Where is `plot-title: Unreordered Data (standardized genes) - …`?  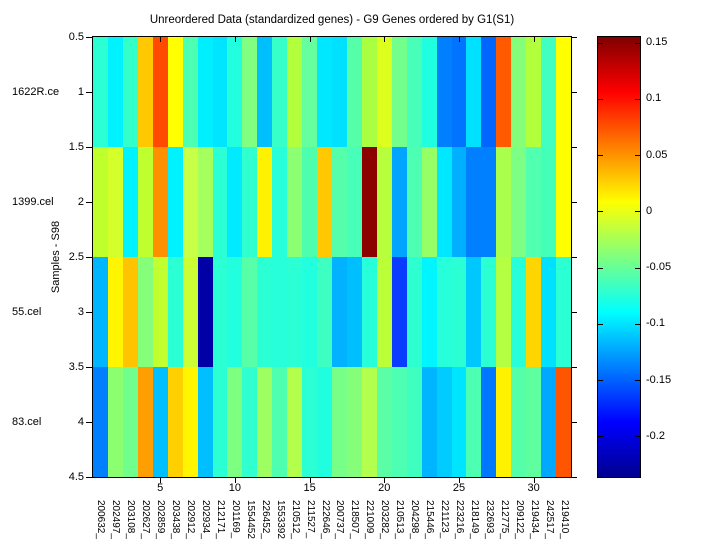
plot-title: Unreordered Data (standardized genes) - … is located at coordinates (332, 20).